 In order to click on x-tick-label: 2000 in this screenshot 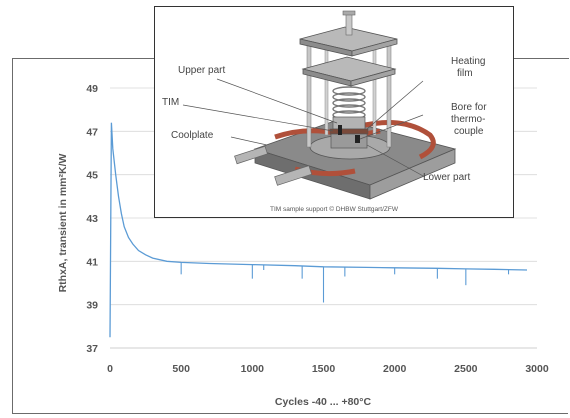, I will do `click(395, 369)`.